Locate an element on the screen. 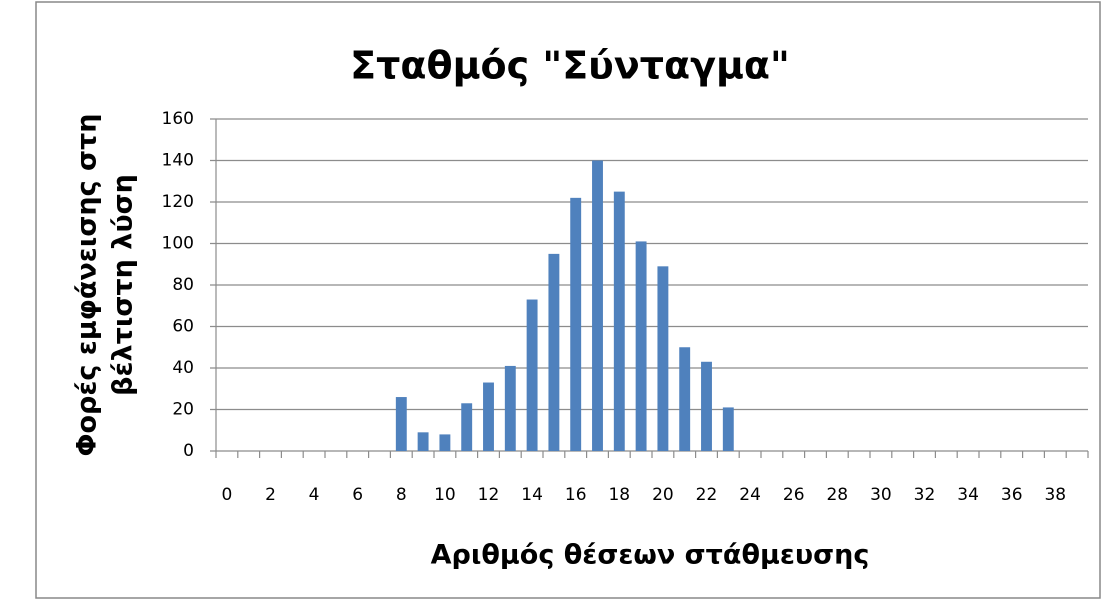 The height and width of the screenshot is (602, 1107). x-tick-label: 10 is located at coordinates (445, 495).